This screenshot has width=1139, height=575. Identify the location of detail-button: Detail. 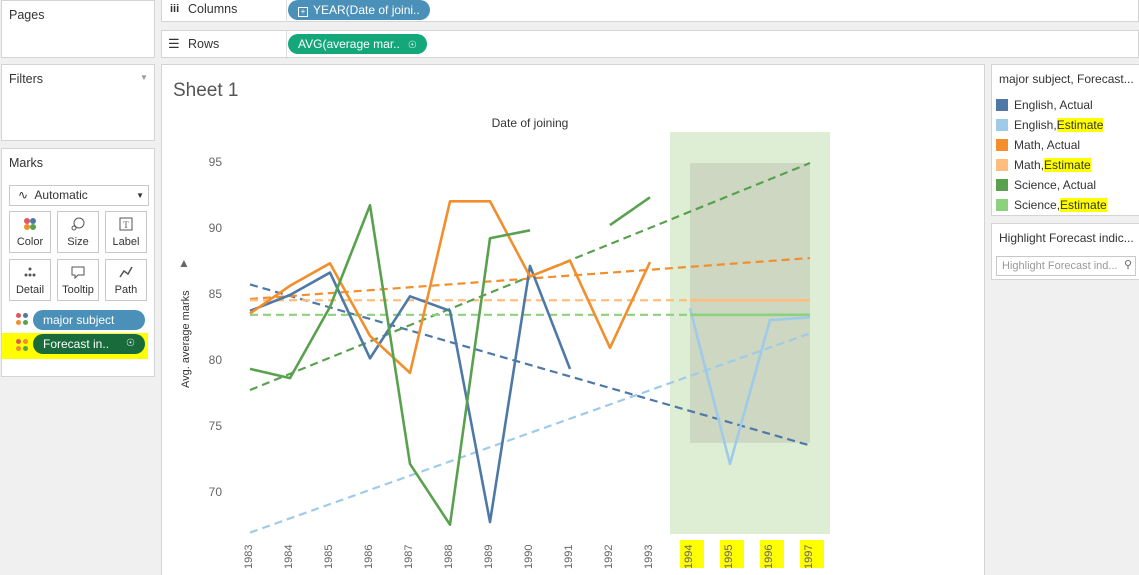
(30, 280).